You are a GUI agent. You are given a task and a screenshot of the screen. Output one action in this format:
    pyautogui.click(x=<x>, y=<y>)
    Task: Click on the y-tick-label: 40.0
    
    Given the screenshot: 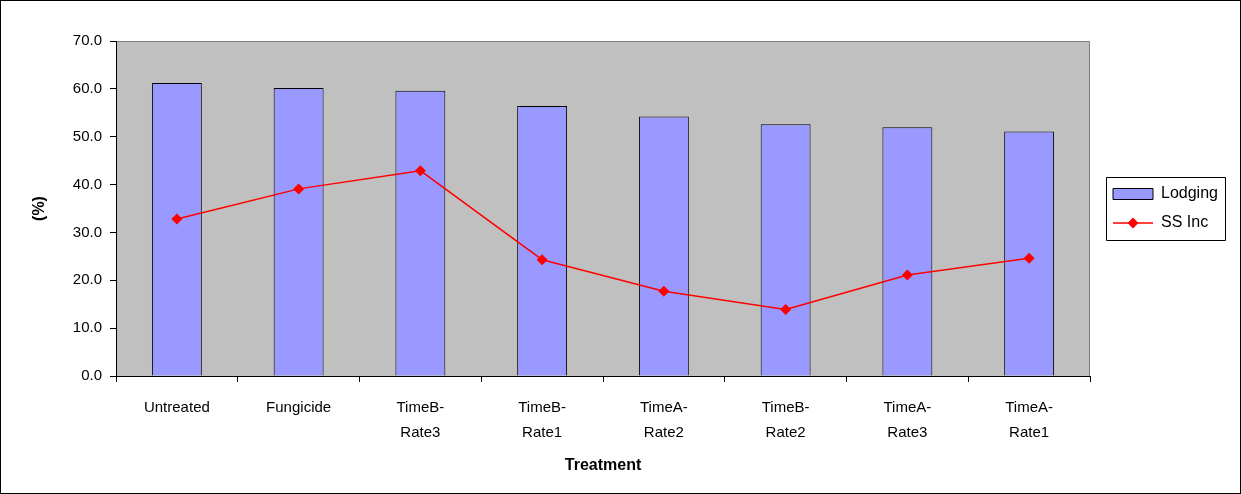 What is the action you would take?
    pyautogui.click(x=87, y=183)
    